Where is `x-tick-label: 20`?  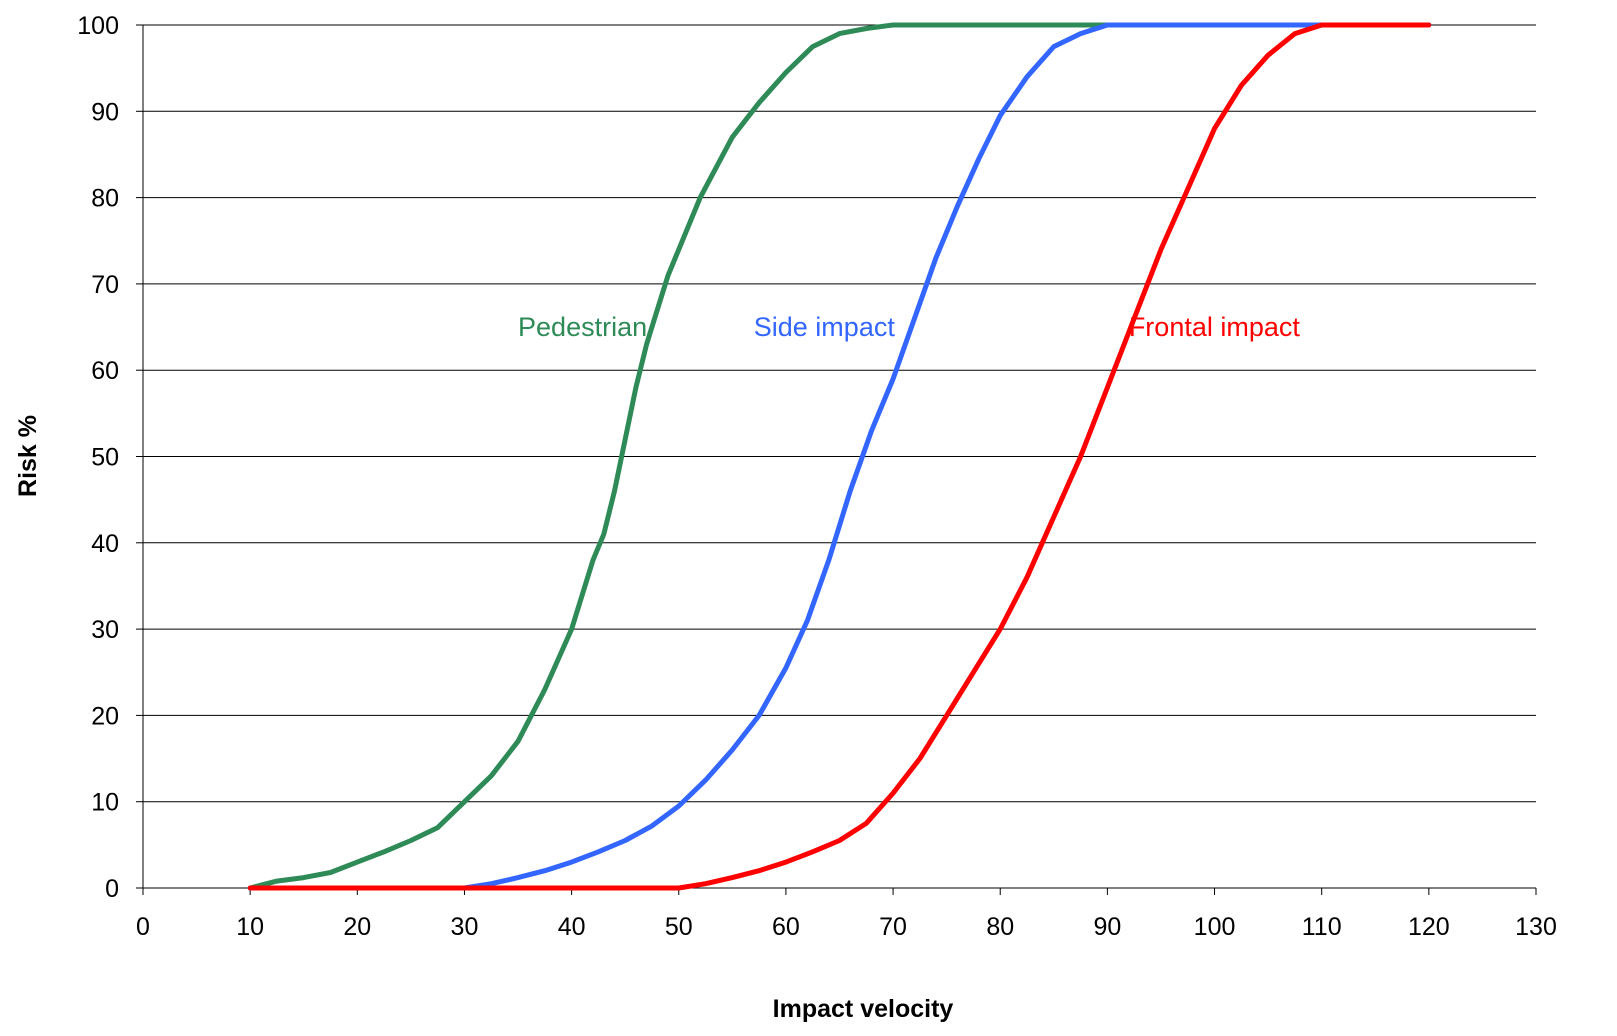
x-tick-label: 20 is located at coordinates (357, 927).